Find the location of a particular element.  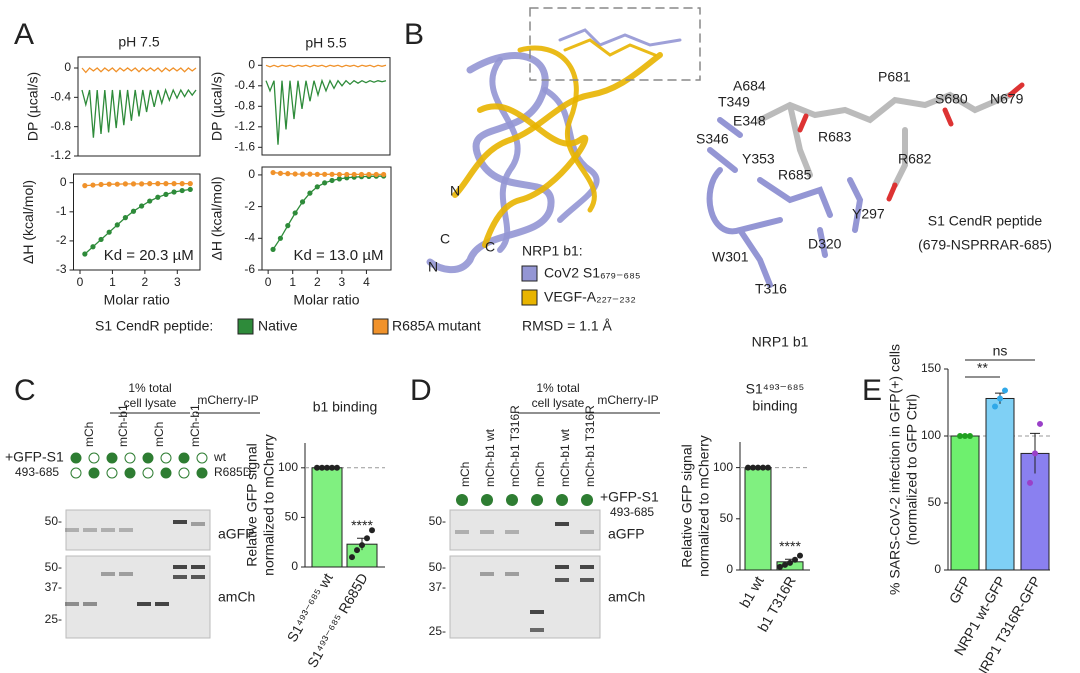

legend-label: CoV2 S1₆₇₉₋₆₈₅ is located at coordinates (592, 273).